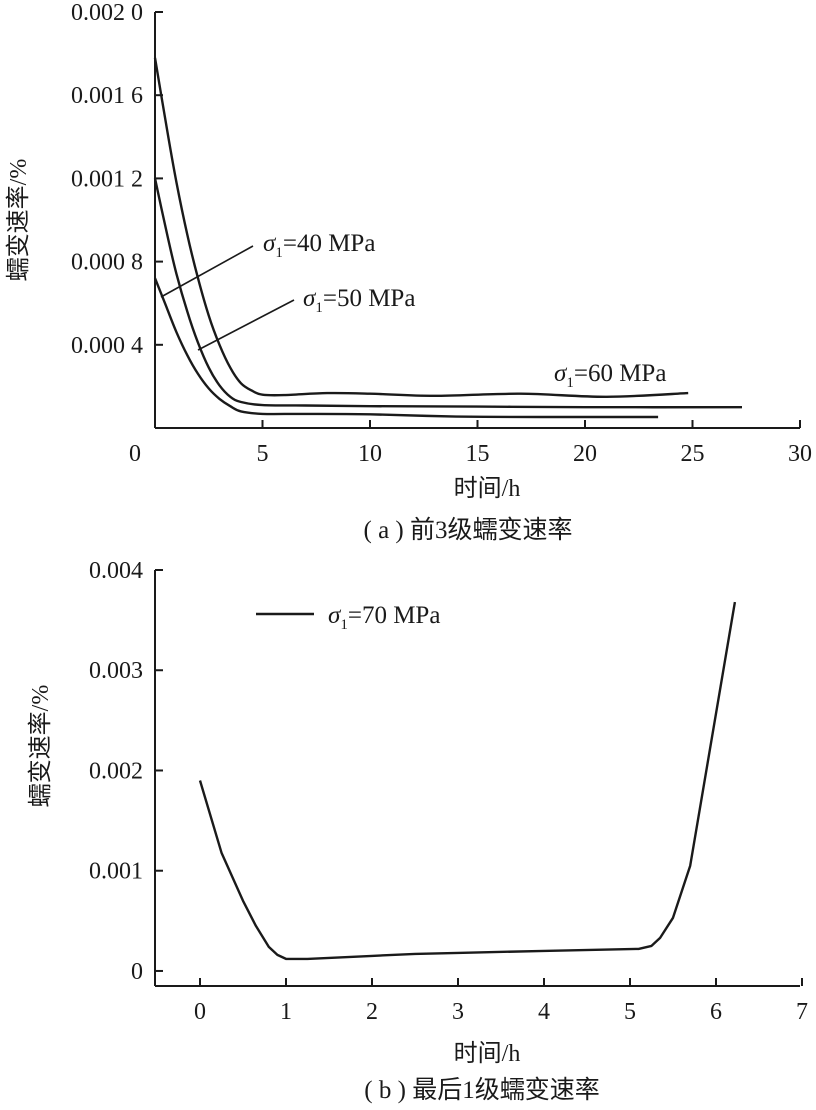  Describe the element at coordinates (107, 263) in the screenshot. I see `y-tick-label: 0.000 8` at that location.